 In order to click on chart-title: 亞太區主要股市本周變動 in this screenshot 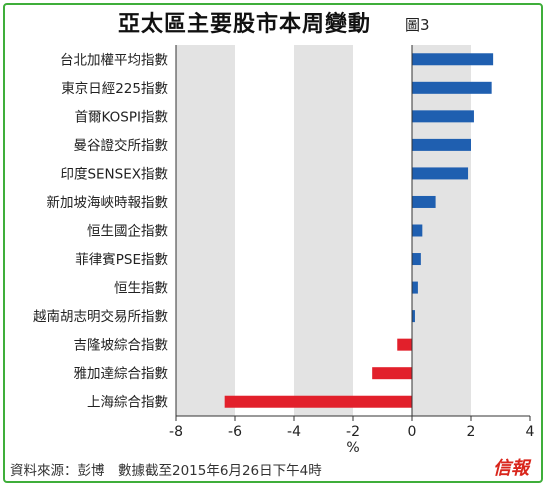, I will do `click(245, 24)`.